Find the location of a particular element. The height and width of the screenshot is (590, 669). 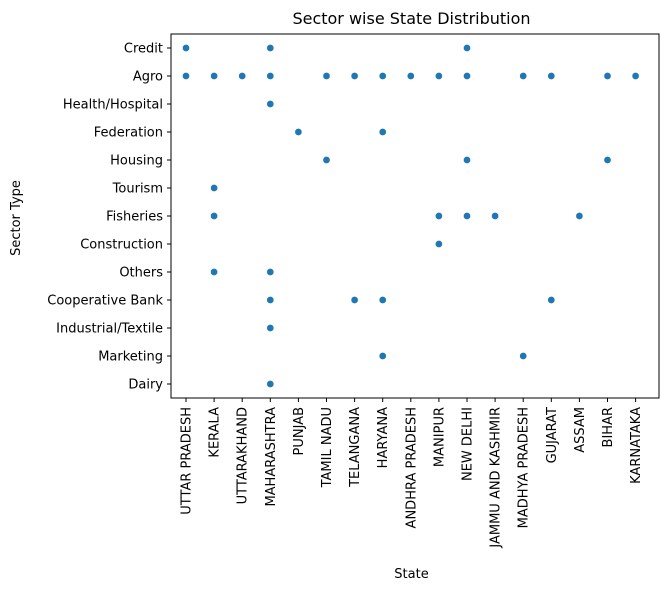

x-tick-label: UTTARAKHAND is located at coordinates (243, 455).